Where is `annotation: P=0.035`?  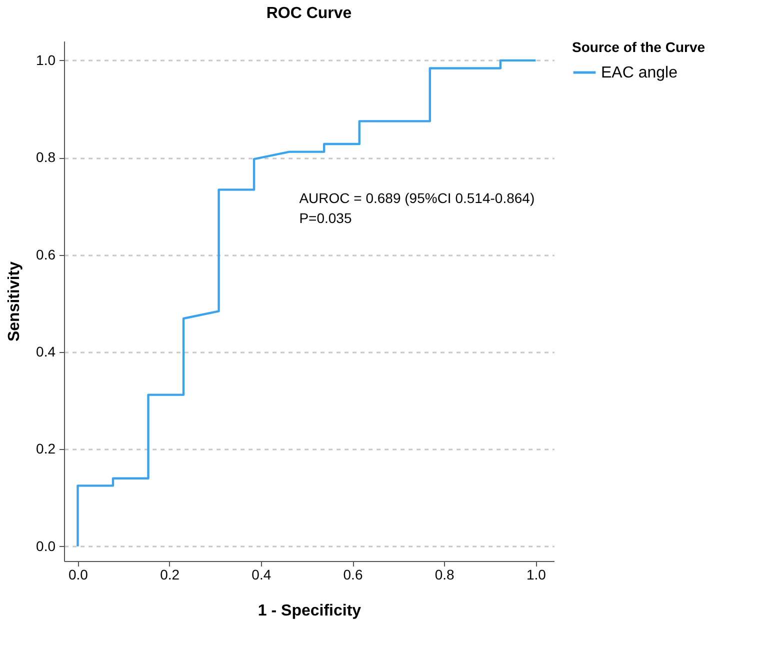
annotation: P=0.035 is located at coordinates (325, 218).